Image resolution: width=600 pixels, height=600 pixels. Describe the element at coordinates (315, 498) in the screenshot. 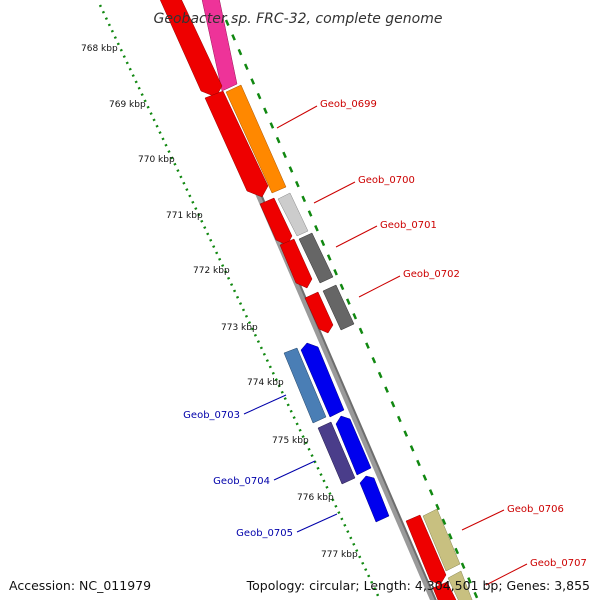

I see `kbp-label: 776 kbp` at that location.